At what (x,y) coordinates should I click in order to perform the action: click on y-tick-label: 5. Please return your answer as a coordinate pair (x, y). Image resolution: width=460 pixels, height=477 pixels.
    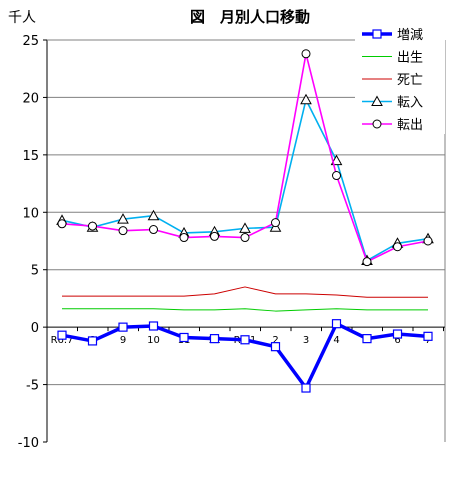
    Looking at the image, I should click on (35, 271).